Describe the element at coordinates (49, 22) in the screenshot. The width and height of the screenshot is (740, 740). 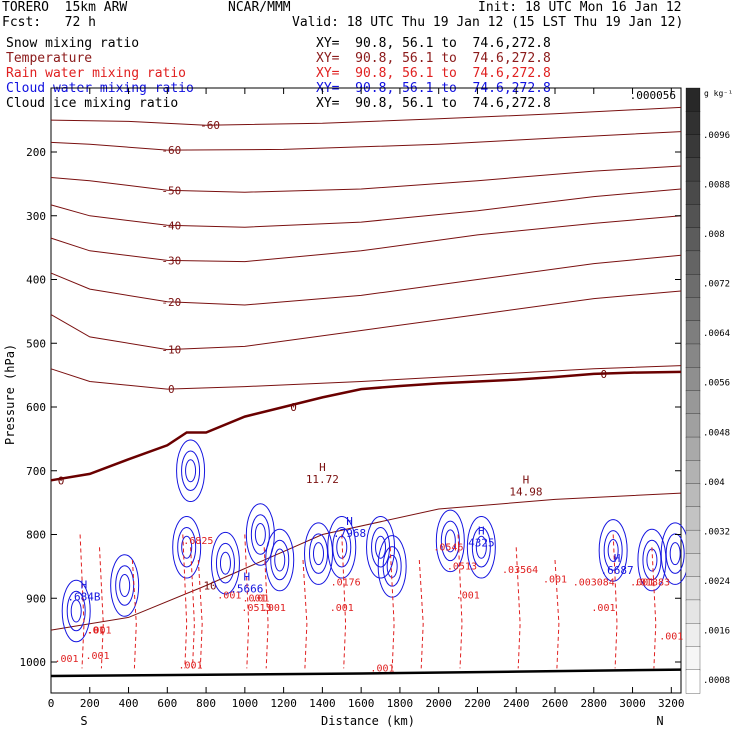
I see `forecast-hour: Fcst: 72 h` at that location.